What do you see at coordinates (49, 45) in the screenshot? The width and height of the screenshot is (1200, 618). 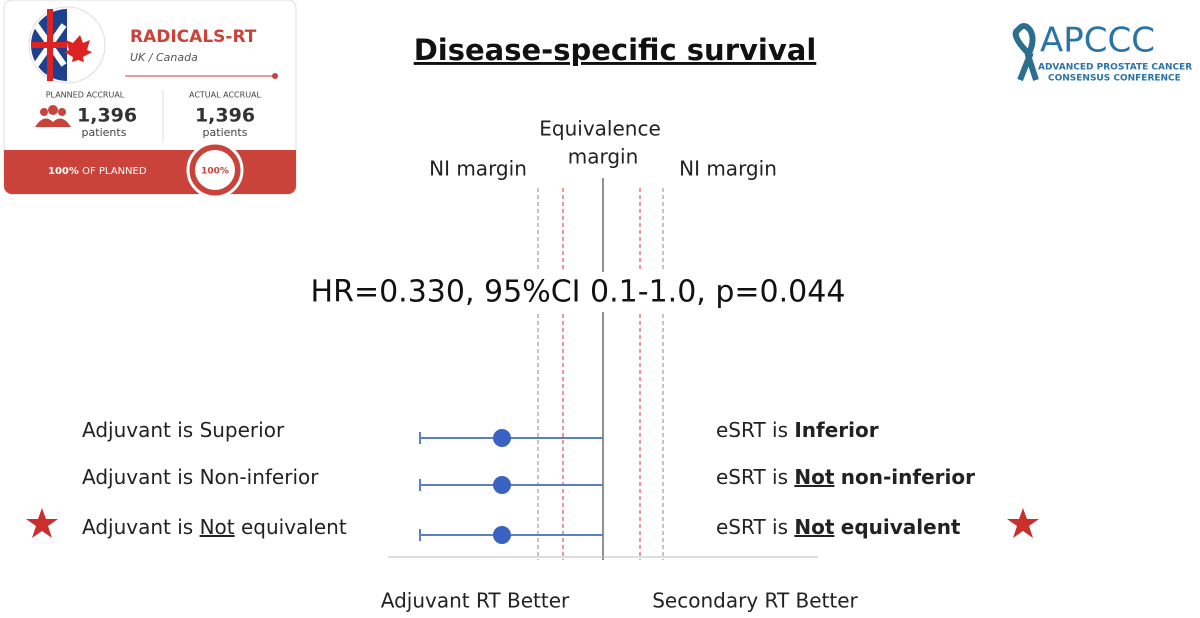 I see `flag-uk-red` at bounding box center [49, 45].